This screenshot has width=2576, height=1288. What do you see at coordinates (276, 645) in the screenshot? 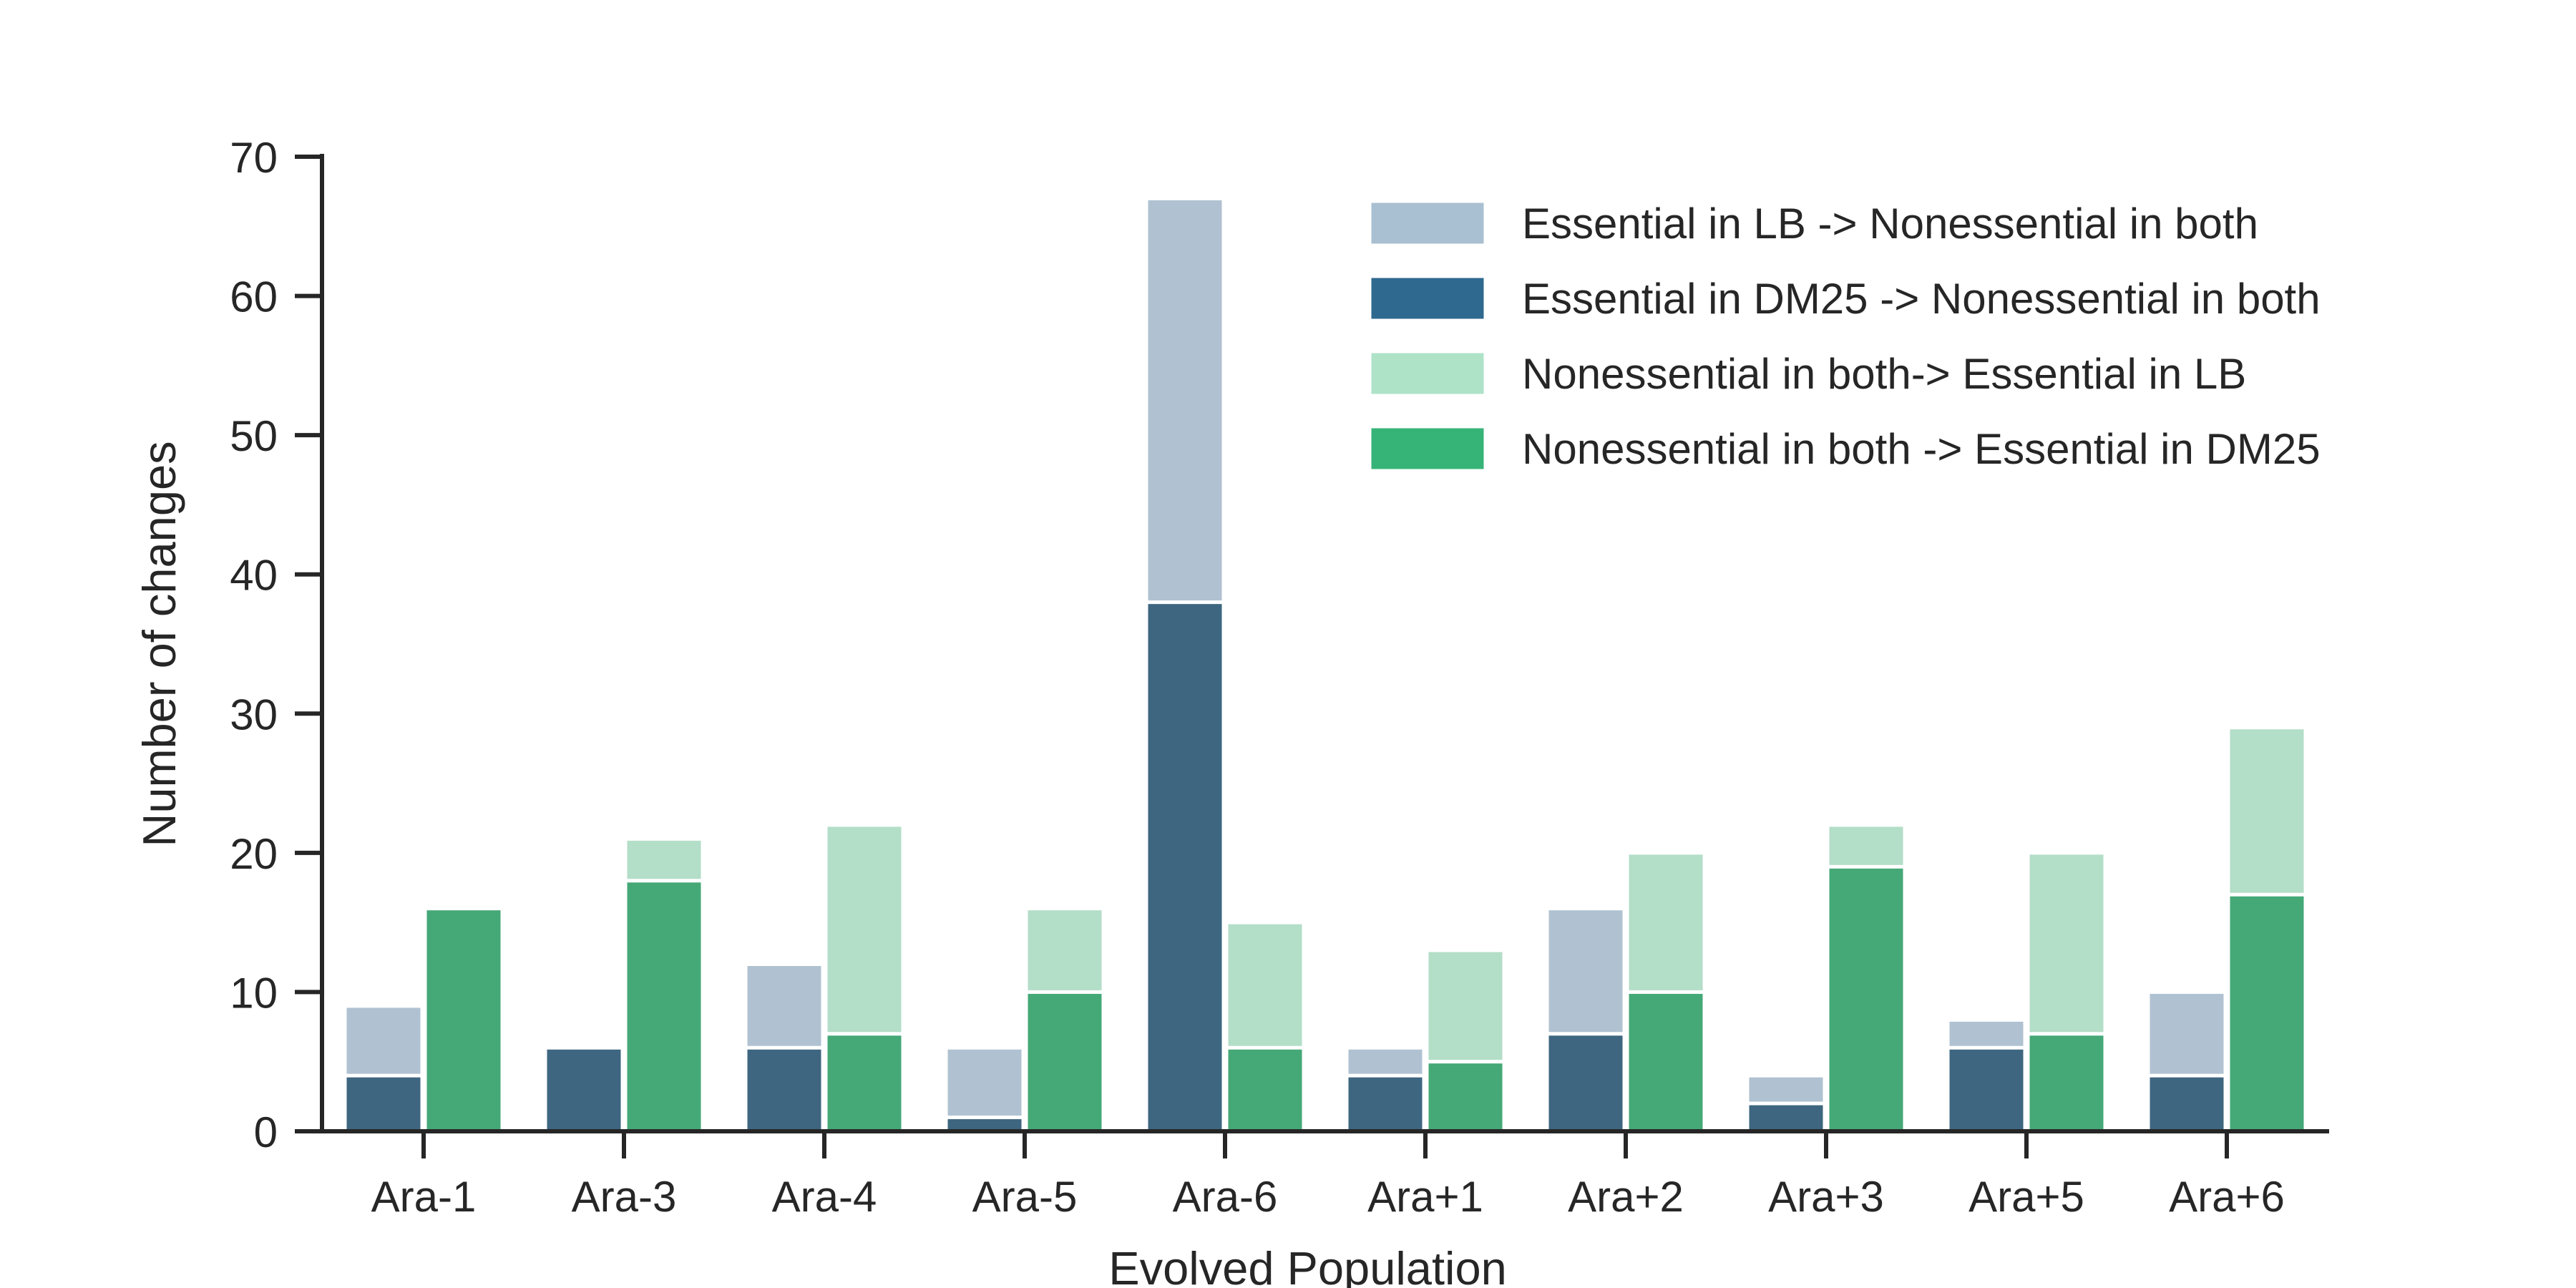
I see `y-ticks: 0 10 20 30 40 50 60 70` at bounding box center [276, 645].